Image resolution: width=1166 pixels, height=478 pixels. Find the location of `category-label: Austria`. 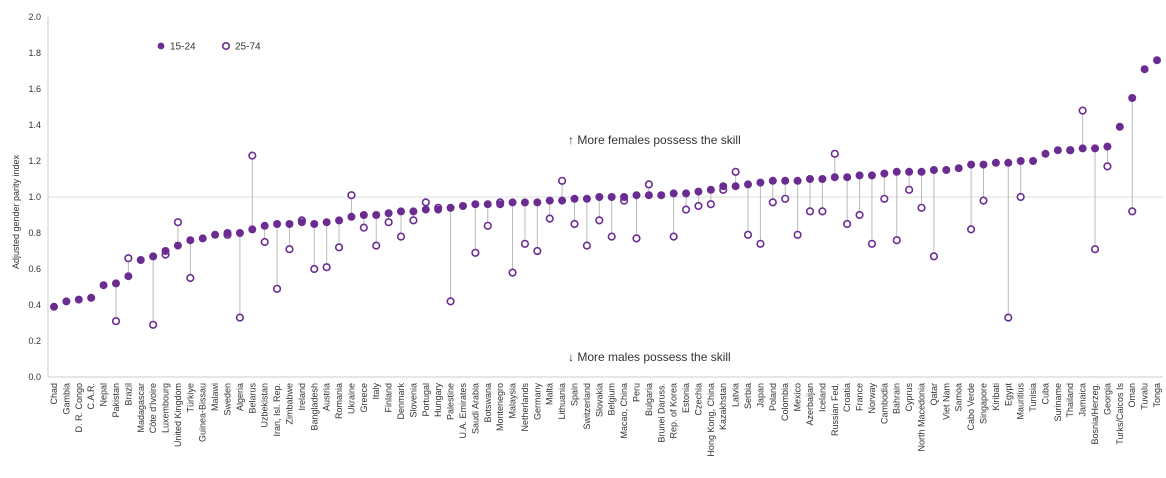

category-label: Austria is located at coordinates (327, 397).